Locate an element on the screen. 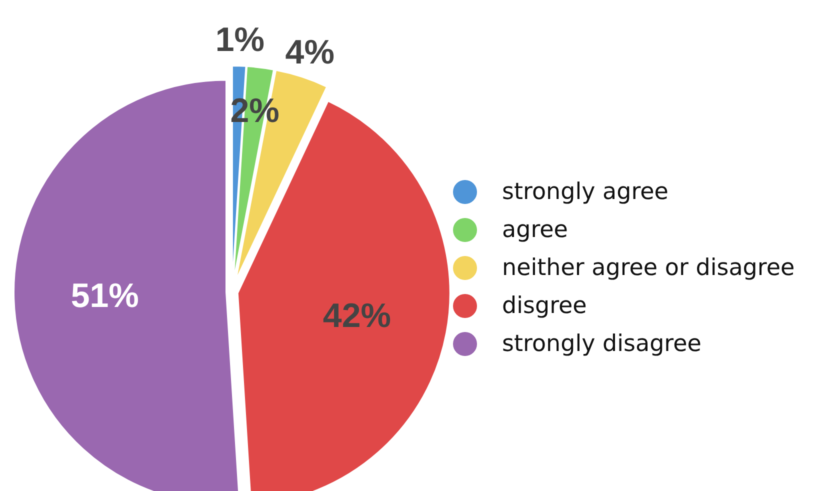 Image resolution: width=834 pixels, height=491 pixels. data-label: 2% is located at coordinates (255, 111).